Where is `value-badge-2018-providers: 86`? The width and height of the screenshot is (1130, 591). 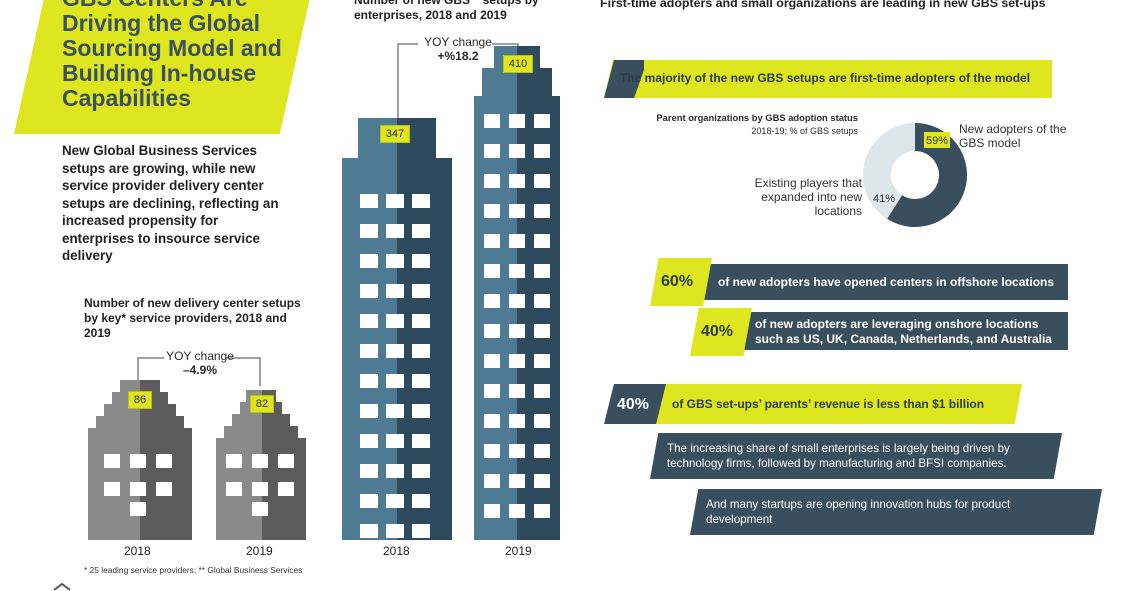 value-badge-2018-providers: 86 is located at coordinates (140, 400).